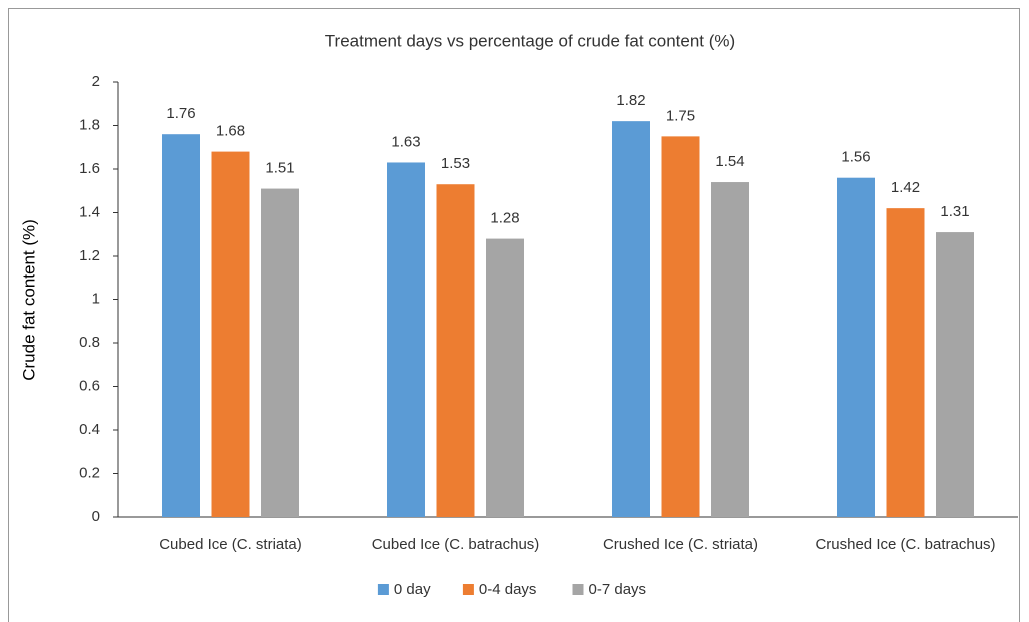  What do you see at coordinates (729, 161) in the screenshot?
I see `data-label: 1.54` at bounding box center [729, 161].